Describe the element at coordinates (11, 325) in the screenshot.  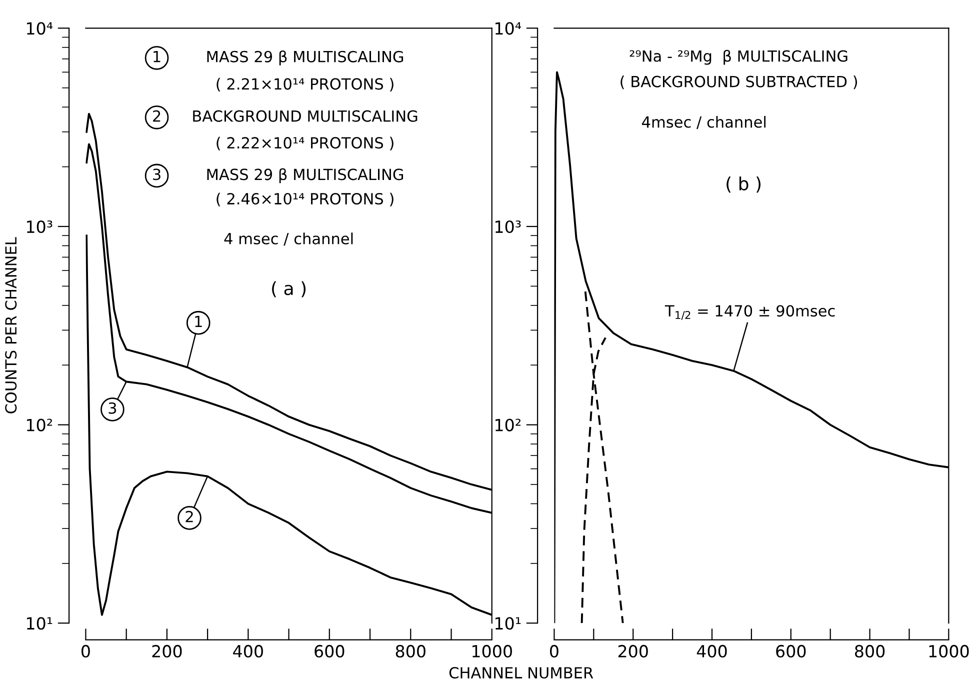
I see `y-axis-title: COUNTS PER CHANNEL` at that location.